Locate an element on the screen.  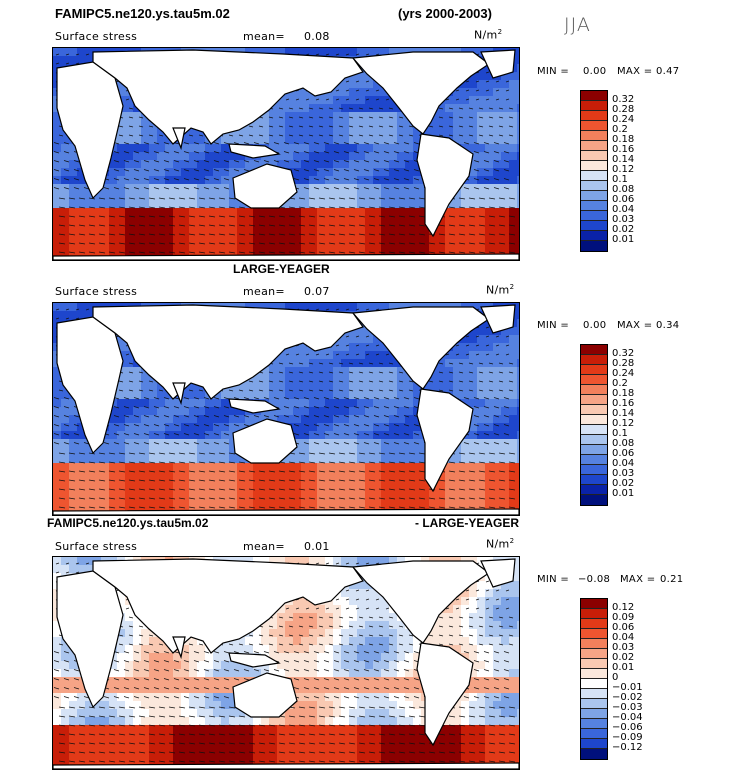
land-mass is located at coordinates (265, 186).